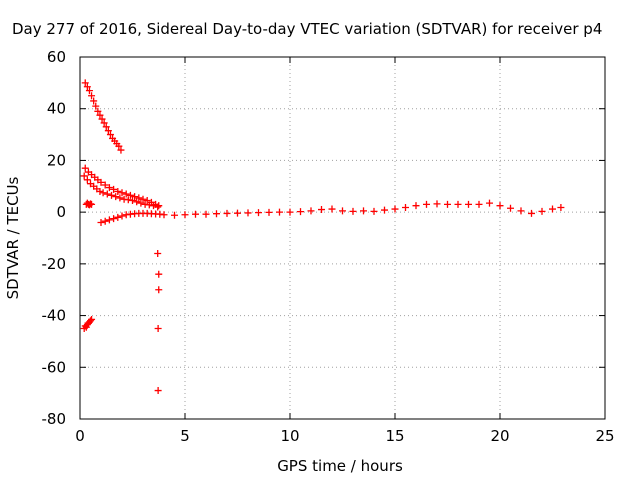 Image resolution: width=640 pixels, height=480 pixels. Describe the element at coordinates (56, 160) in the screenshot. I see `y-tick-label: 20` at that location.